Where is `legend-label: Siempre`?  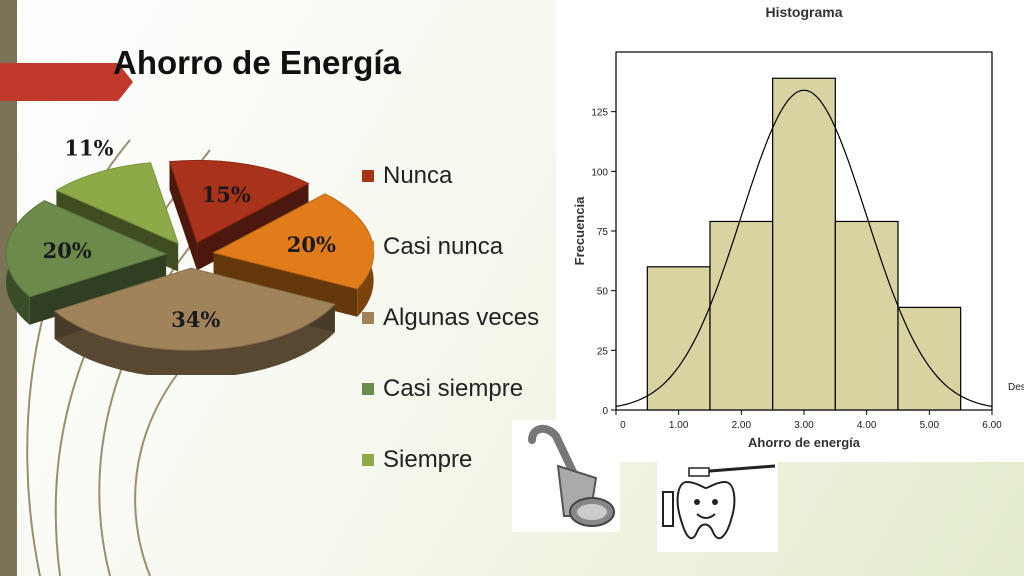 legend-label: Siempre is located at coordinates (428, 459).